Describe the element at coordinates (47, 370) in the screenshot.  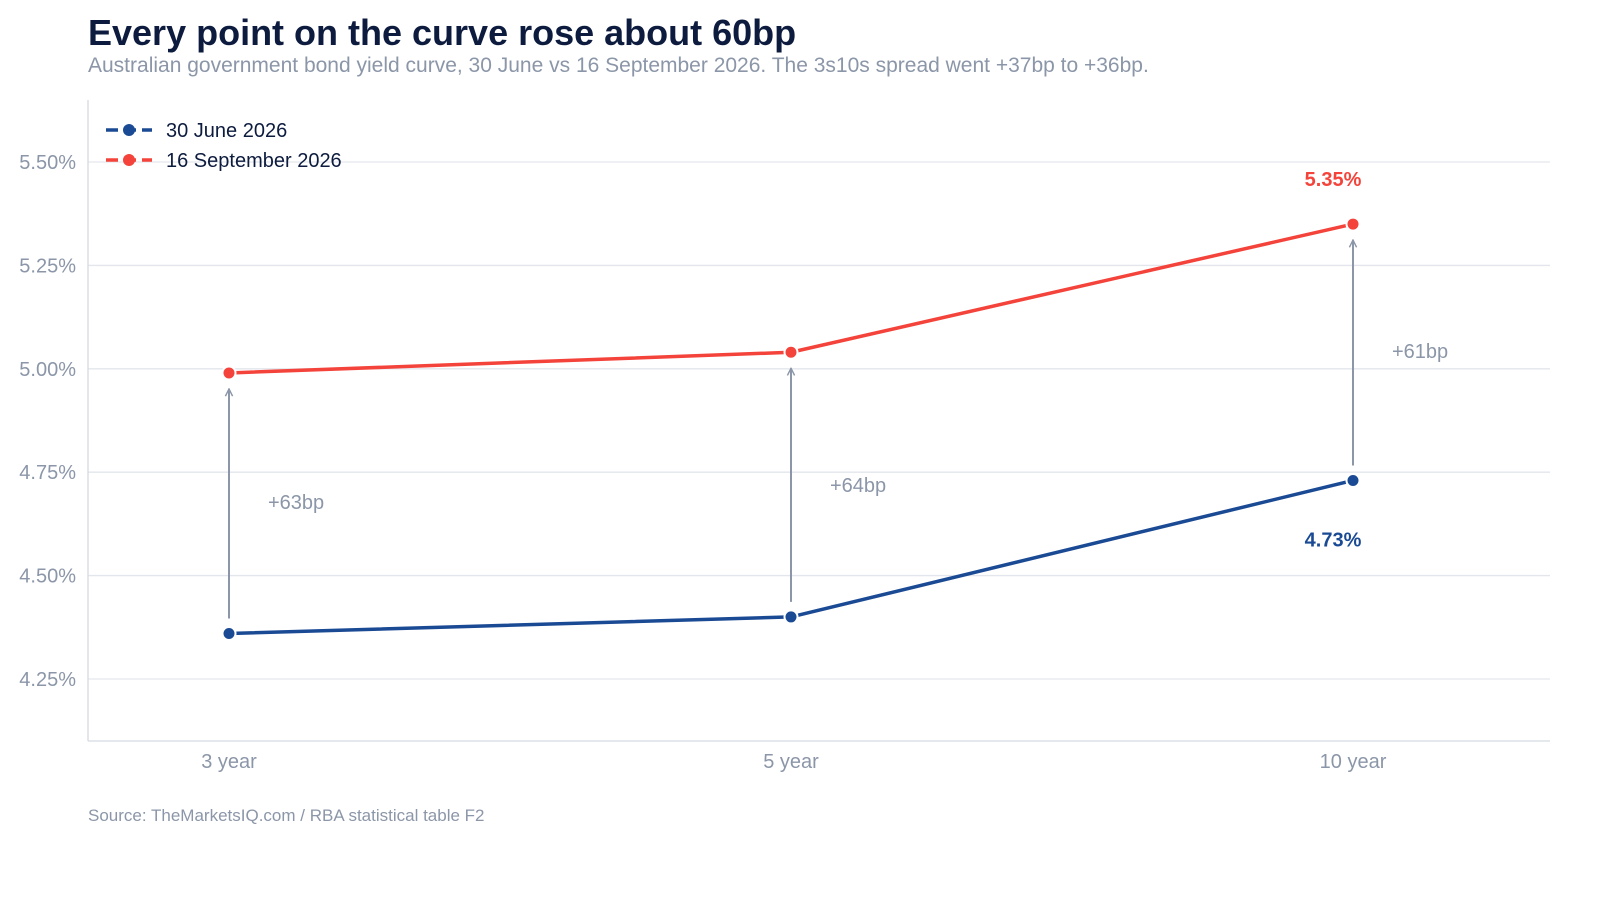
I see `y-tick-label: 5.00%` at that location.